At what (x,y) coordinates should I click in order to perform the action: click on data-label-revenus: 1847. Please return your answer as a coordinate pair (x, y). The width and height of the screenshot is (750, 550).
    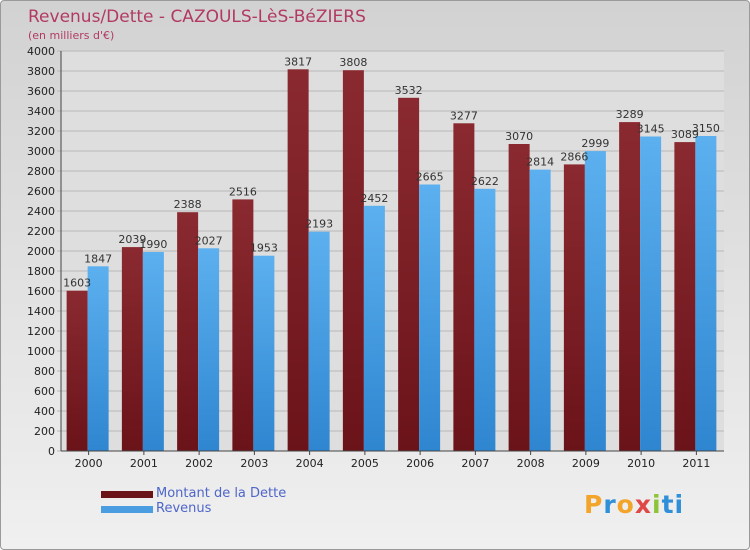
    Looking at the image, I should click on (98, 258).